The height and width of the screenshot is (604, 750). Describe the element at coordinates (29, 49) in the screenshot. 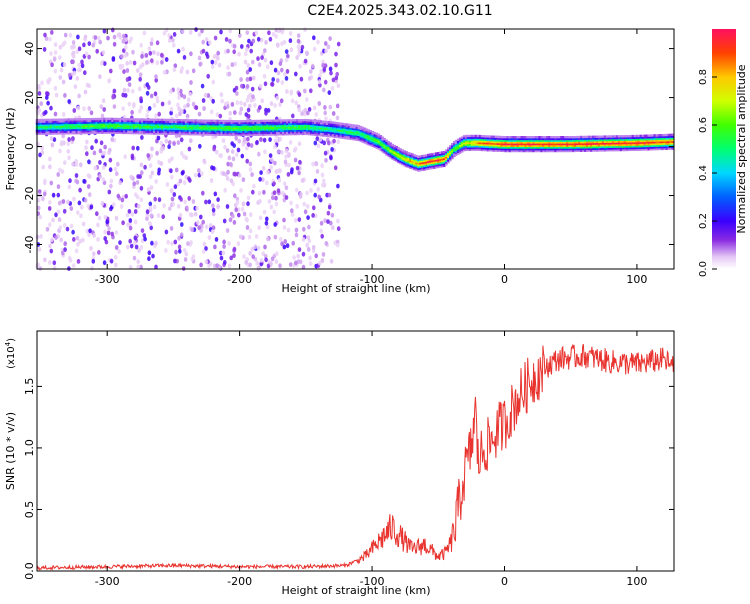

I see `y-tick-label: 40` at that location.